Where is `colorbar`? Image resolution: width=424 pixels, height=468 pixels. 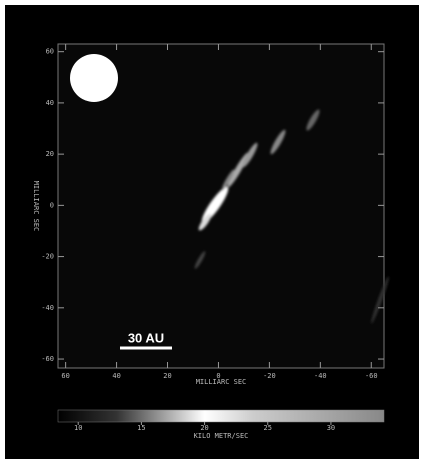 colorbar is located at coordinates (221, 416).